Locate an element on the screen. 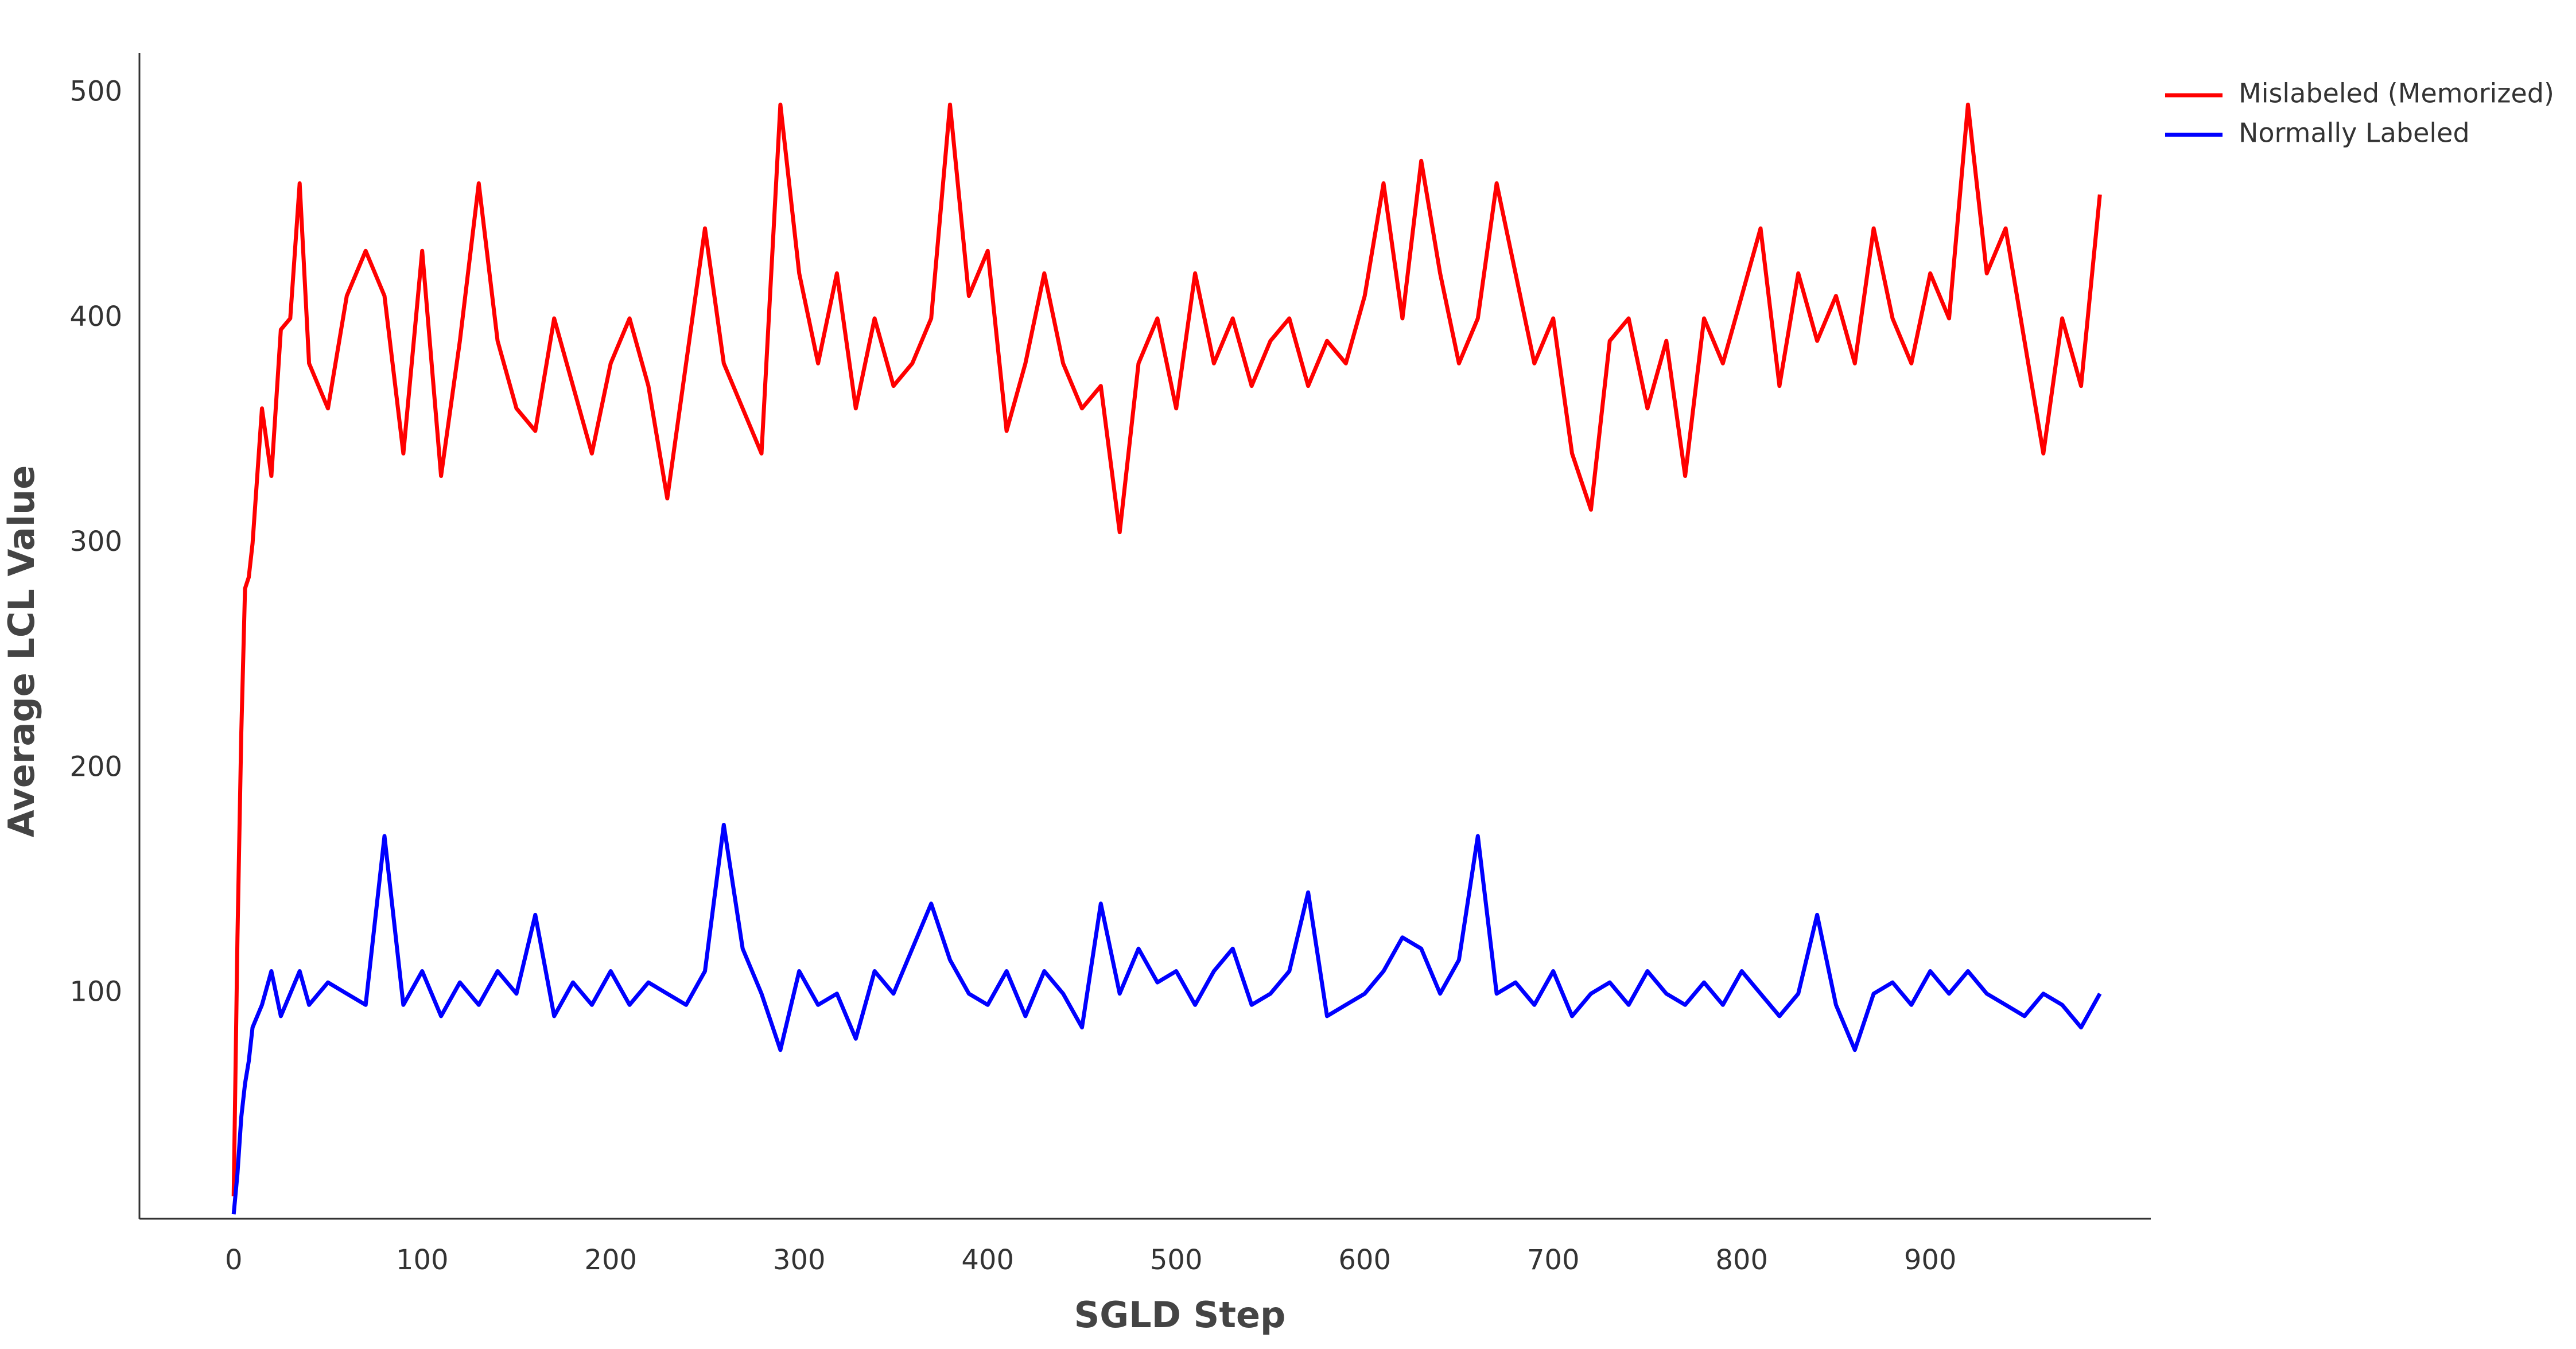 Image resolution: width=2576 pixels, height=1349 pixels. x-tick-label: 500 is located at coordinates (1176, 1260).